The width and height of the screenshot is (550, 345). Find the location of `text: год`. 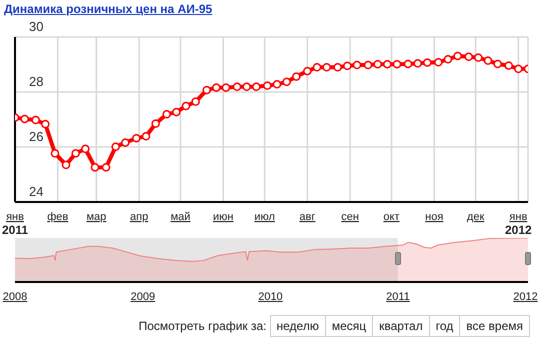

text: год is located at coordinates (444, 326).